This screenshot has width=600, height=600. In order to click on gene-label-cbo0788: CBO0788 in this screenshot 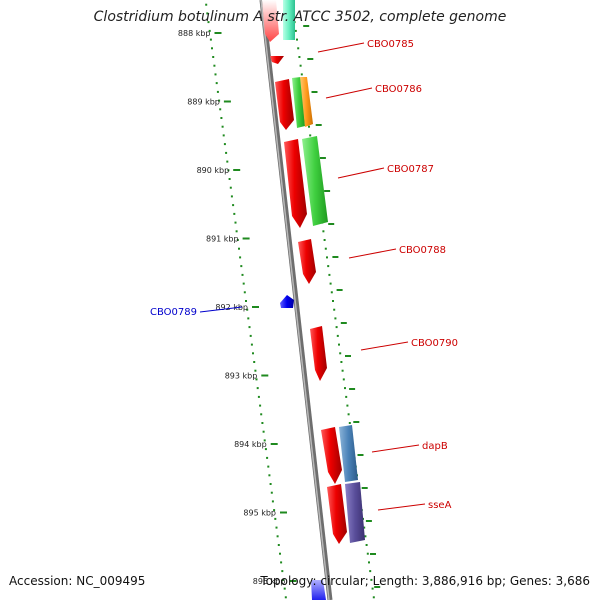, I will do `click(422, 250)`.